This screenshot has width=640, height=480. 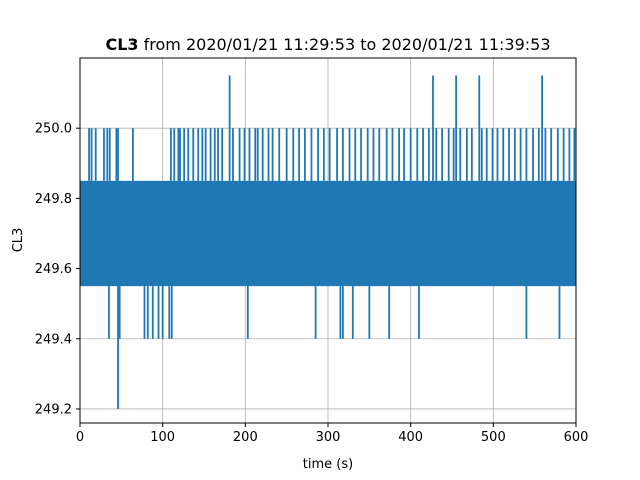 I want to click on x-tick-label: 500, so click(x=493, y=437).